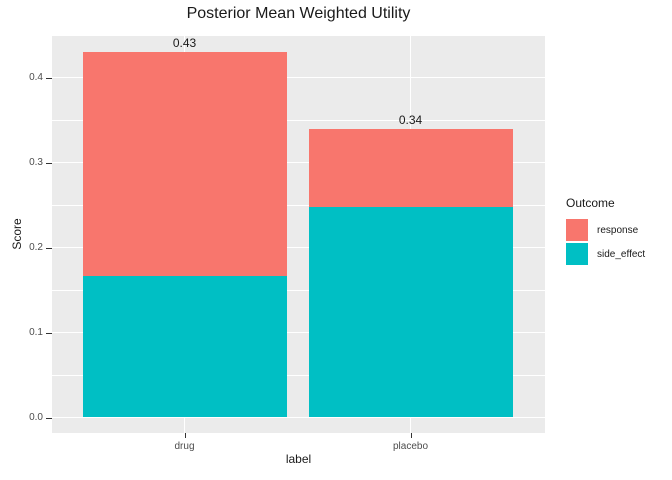 This screenshot has height=480, width=672. What do you see at coordinates (36, 247) in the screenshot?
I see `y-tick-label: 0.2` at bounding box center [36, 247].